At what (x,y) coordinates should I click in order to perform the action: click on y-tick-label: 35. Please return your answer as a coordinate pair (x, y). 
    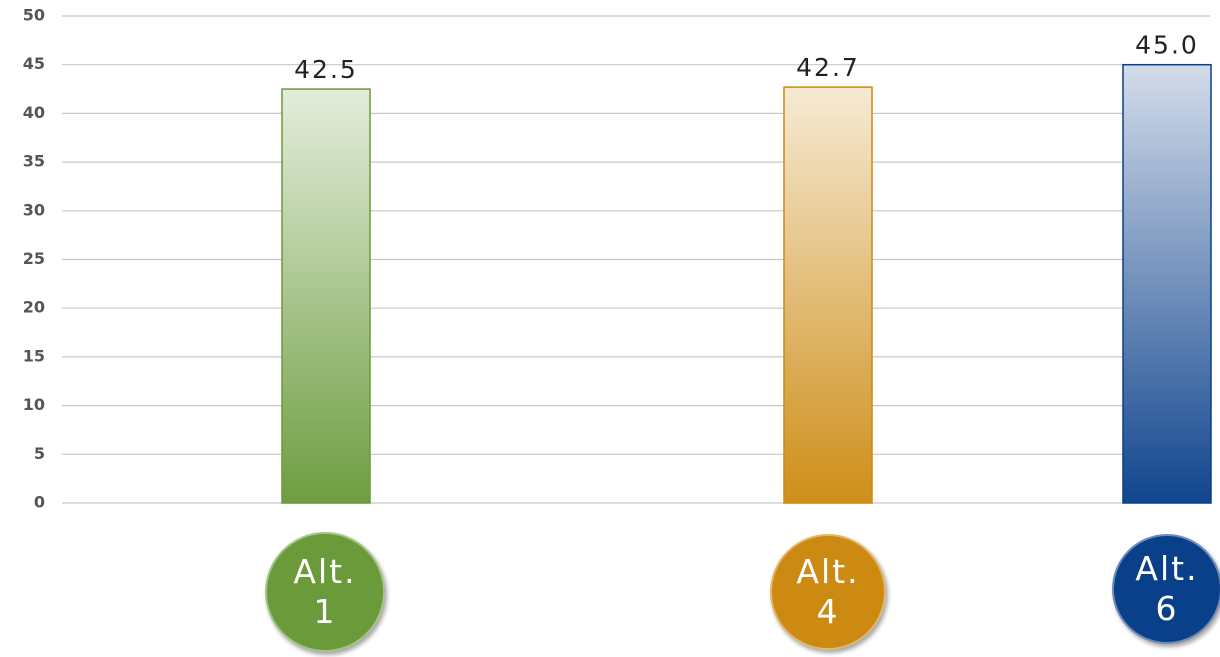
    Looking at the image, I should click on (34, 161).